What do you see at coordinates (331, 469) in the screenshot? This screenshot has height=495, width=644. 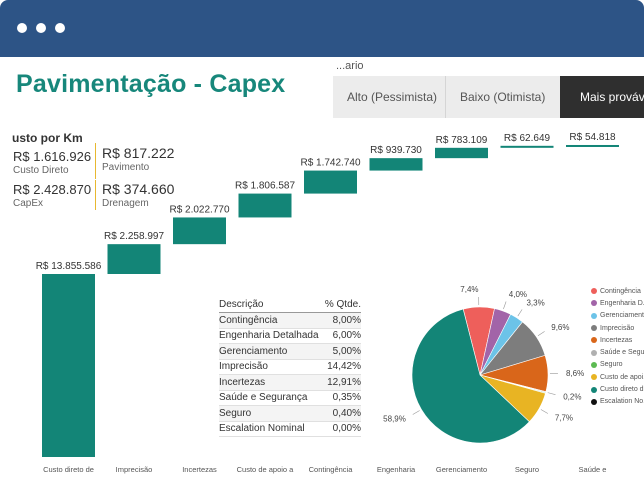 I see `waterfall-category-label: Contingência` at bounding box center [331, 469].